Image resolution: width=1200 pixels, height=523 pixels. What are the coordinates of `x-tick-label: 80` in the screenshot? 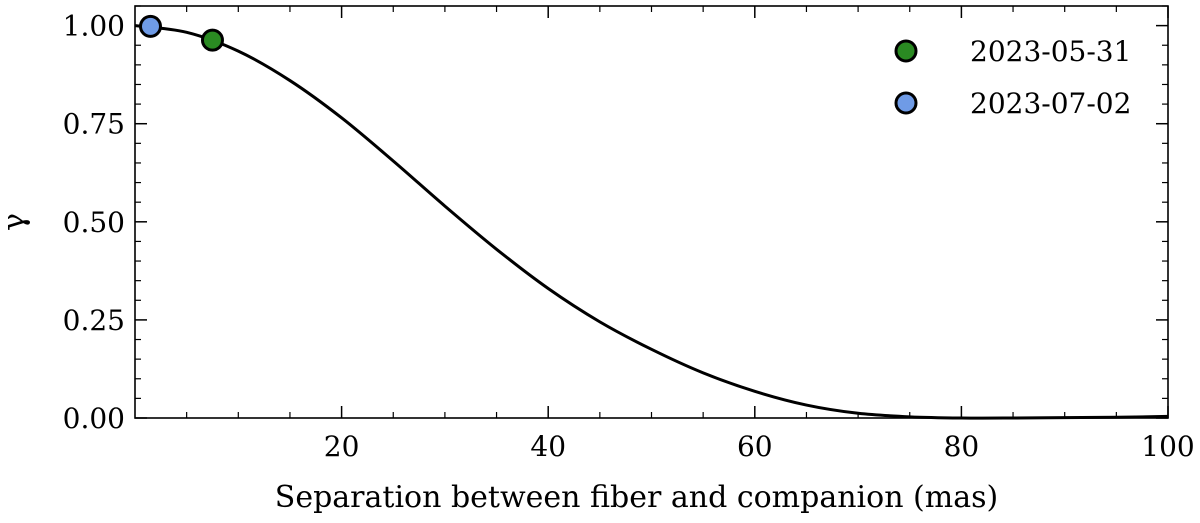 It's located at (962, 446).